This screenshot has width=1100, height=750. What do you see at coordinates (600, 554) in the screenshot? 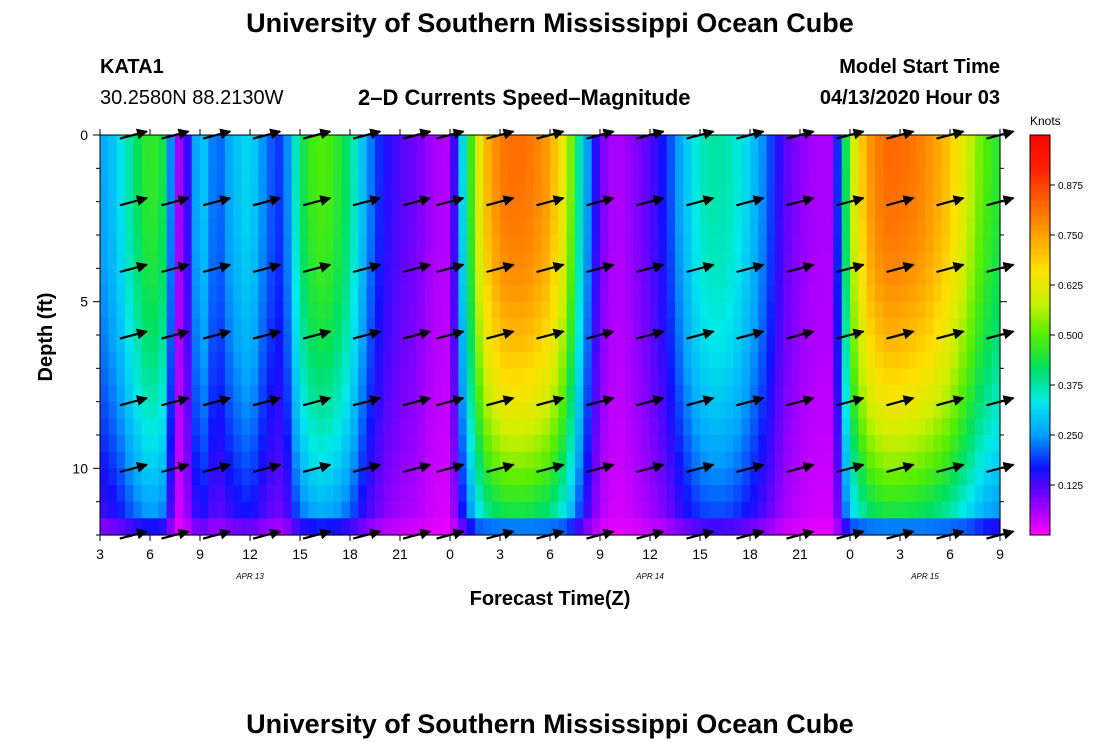
I see `x-tick-label: 9` at bounding box center [600, 554].